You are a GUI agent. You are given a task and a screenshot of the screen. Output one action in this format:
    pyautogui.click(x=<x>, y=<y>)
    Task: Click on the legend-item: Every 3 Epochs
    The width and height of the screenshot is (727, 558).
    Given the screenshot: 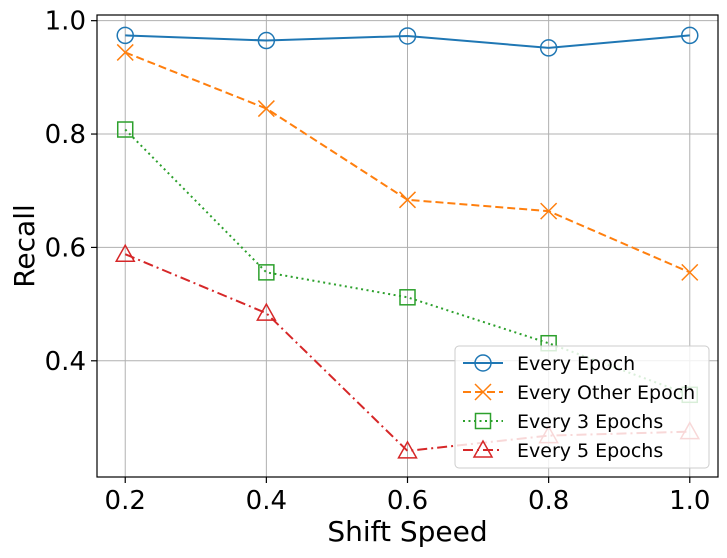 What is the action you would take?
    pyautogui.click(x=563, y=422)
    